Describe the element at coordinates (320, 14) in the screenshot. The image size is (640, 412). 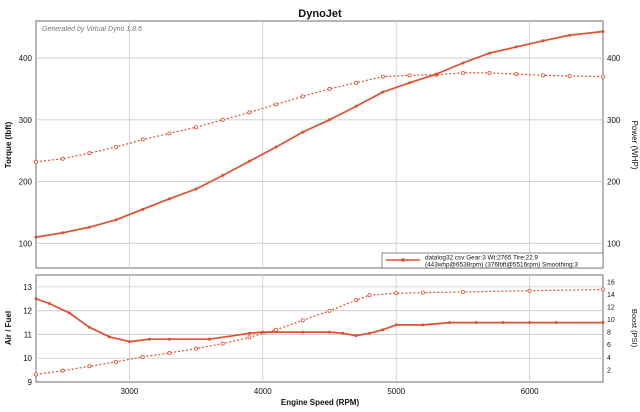
I see `chart-title: DynoJet` at that location.